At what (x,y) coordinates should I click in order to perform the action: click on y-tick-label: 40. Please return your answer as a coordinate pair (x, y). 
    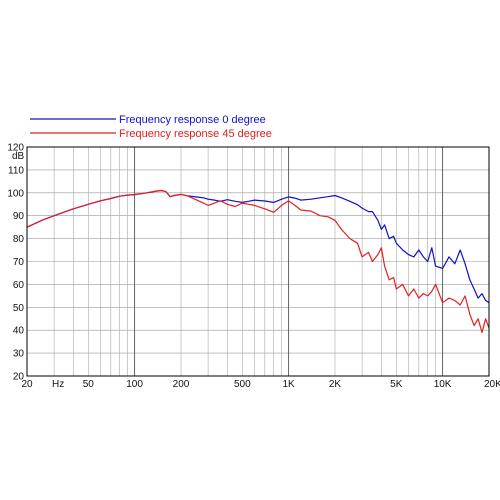
    Looking at the image, I should click on (19, 331).